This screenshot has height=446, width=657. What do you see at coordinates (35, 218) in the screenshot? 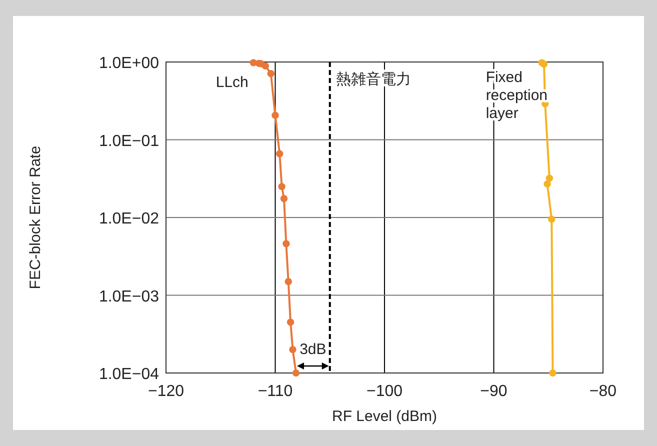
I see `y-axis-title: FEC-block Error Rate` at bounding box center [35, 218].